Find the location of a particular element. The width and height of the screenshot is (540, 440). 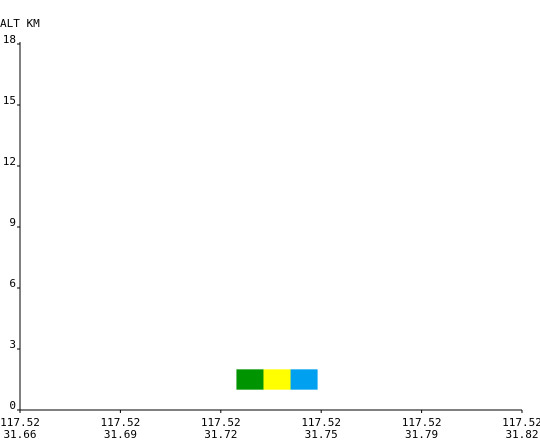

x-tick-label-lat: 31.69 is located at coordinates (120, 434).